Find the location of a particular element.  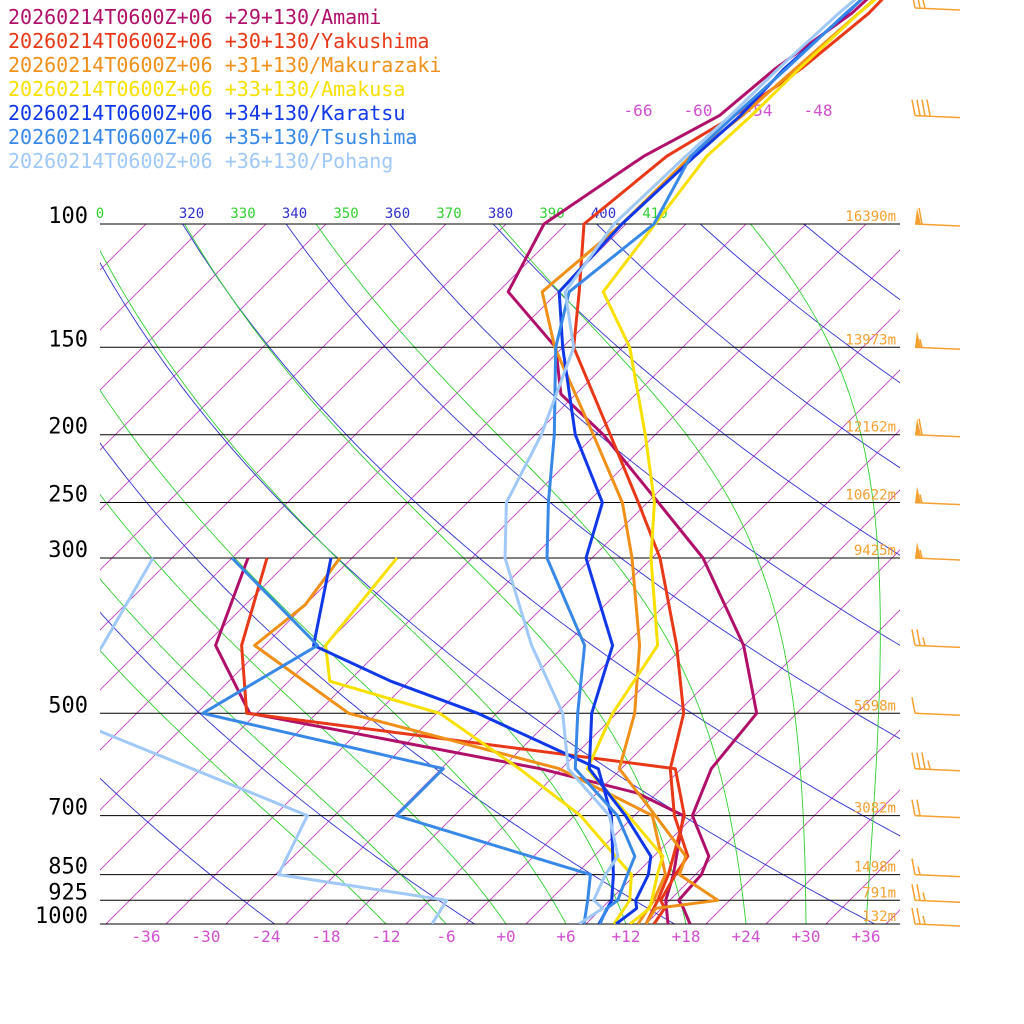

theta-label: 340 is located at coordinates (294, 214).